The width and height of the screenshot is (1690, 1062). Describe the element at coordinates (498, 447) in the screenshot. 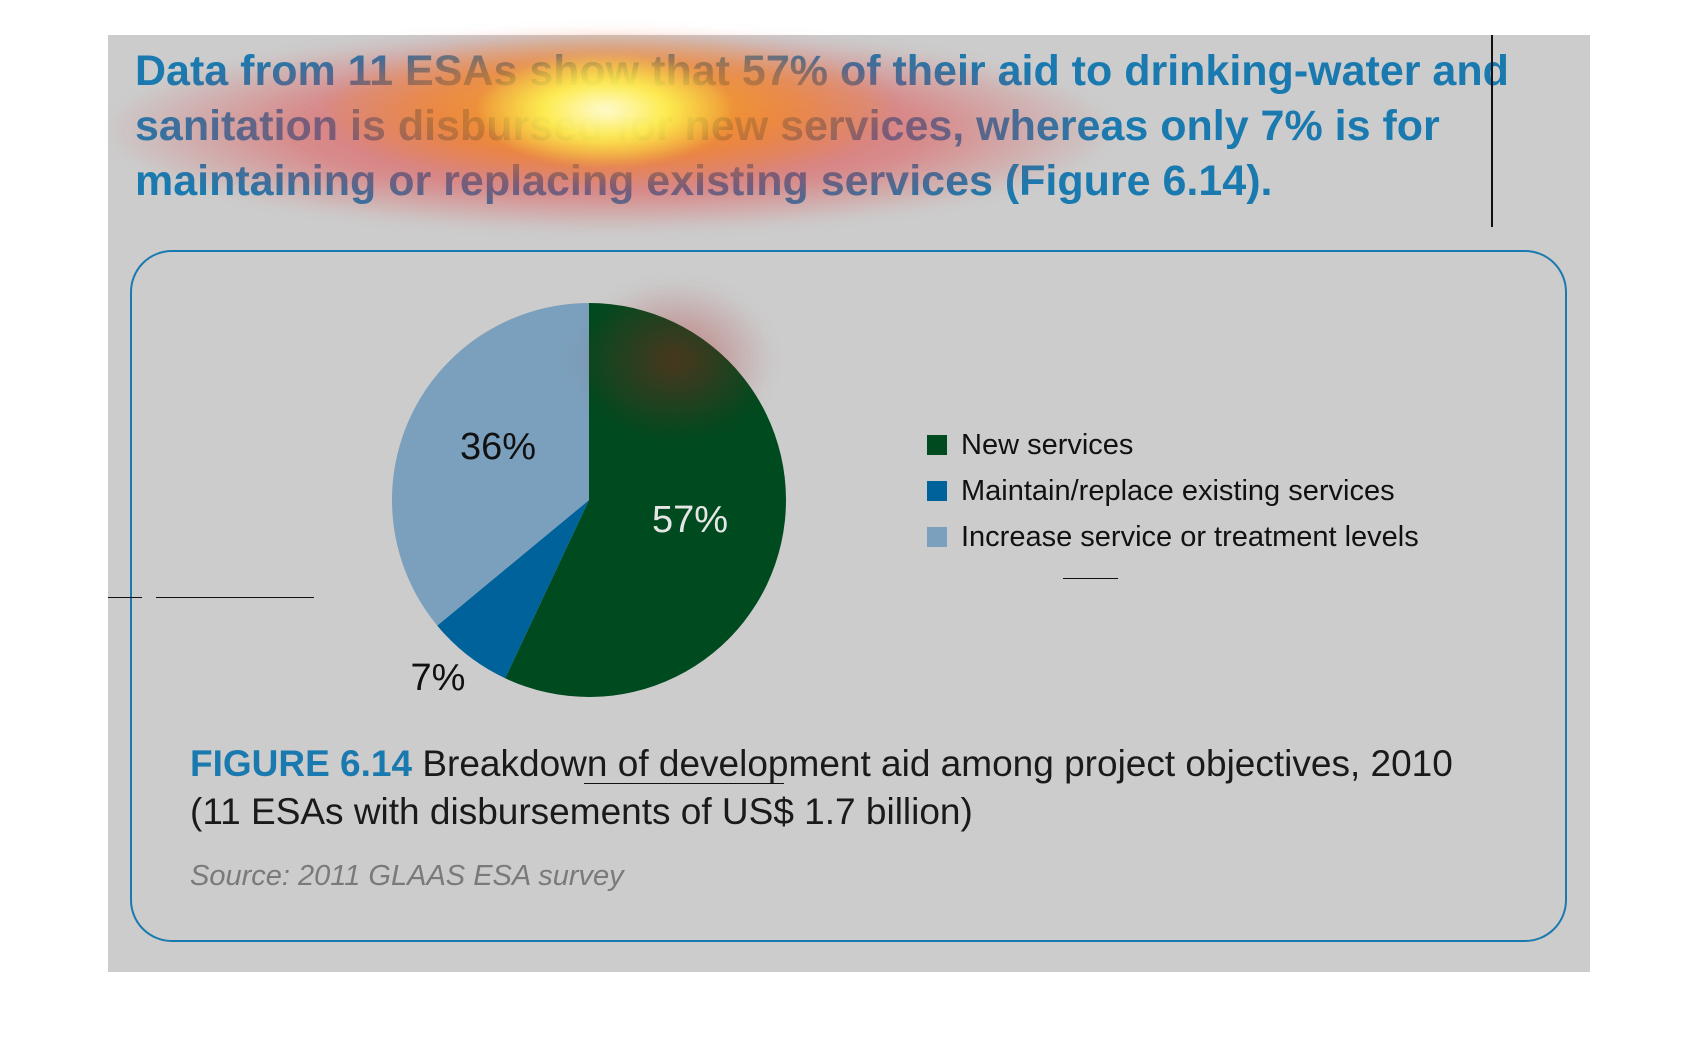

I see `pie-label-increase-service-or-treatment-levels: 36%` at that location.